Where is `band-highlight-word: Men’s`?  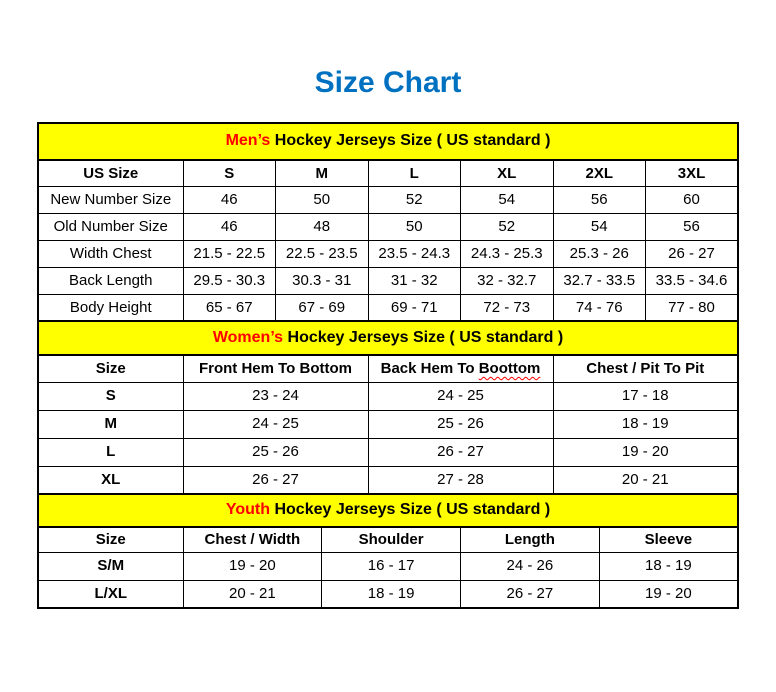 band-highlight-word: Men’s is located at coordinates (248, 141).